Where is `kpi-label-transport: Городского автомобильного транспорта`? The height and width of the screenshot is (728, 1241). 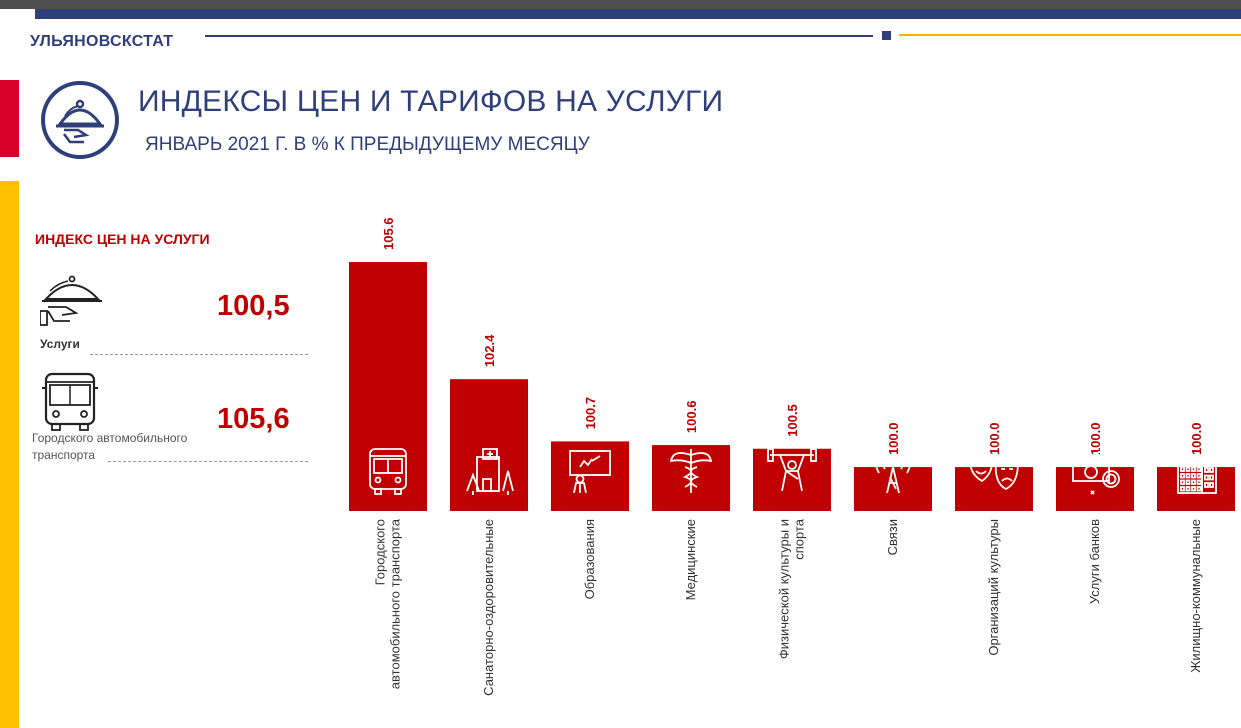
kpi-label-transport: Городского автомобильного транспорта is located at coordinates (110, 446).